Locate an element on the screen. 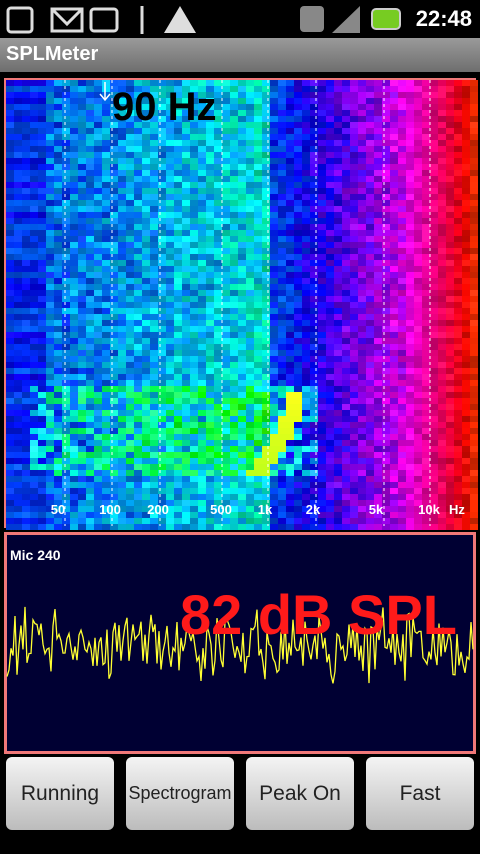 The image size is (480, 854). peak-button: Peak On is located at coordinates (300, 793).